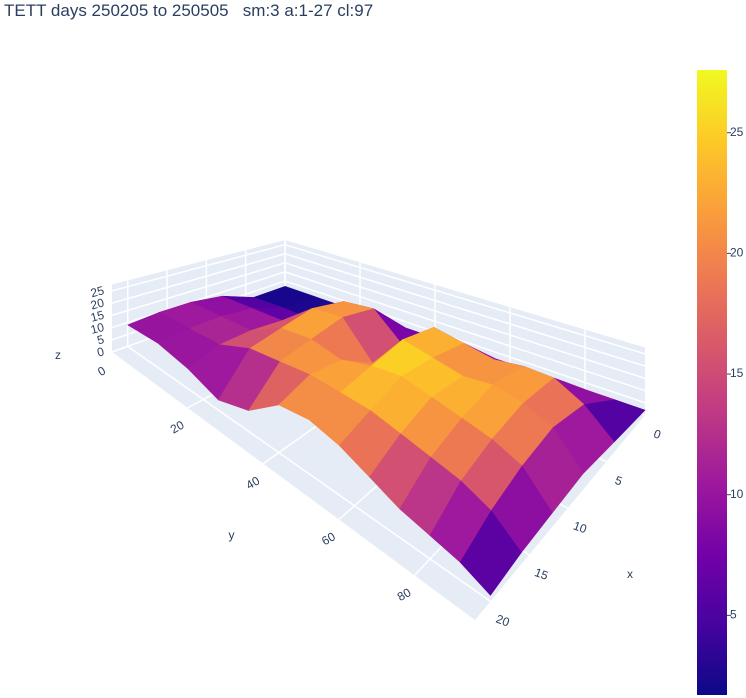 This screenshot has width=746, height=698. Describe the element at coordinates (737, 253) in the screenshot. I see `colorbar-tick-label: 20` at that location.